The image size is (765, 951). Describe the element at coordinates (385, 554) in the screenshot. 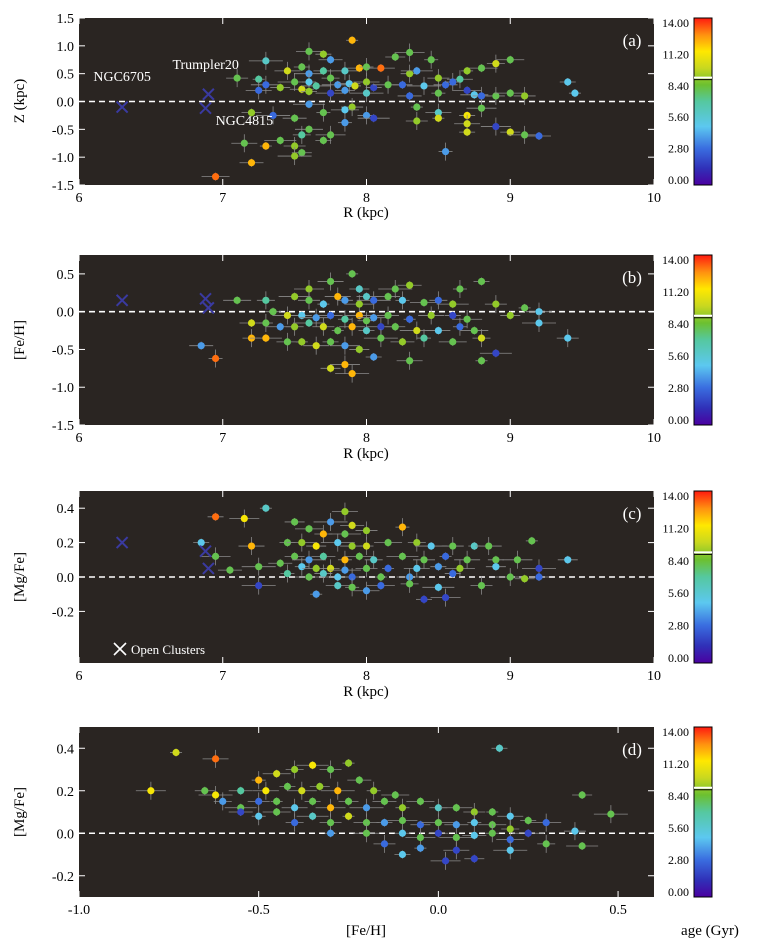

I see `points-c` at that location.